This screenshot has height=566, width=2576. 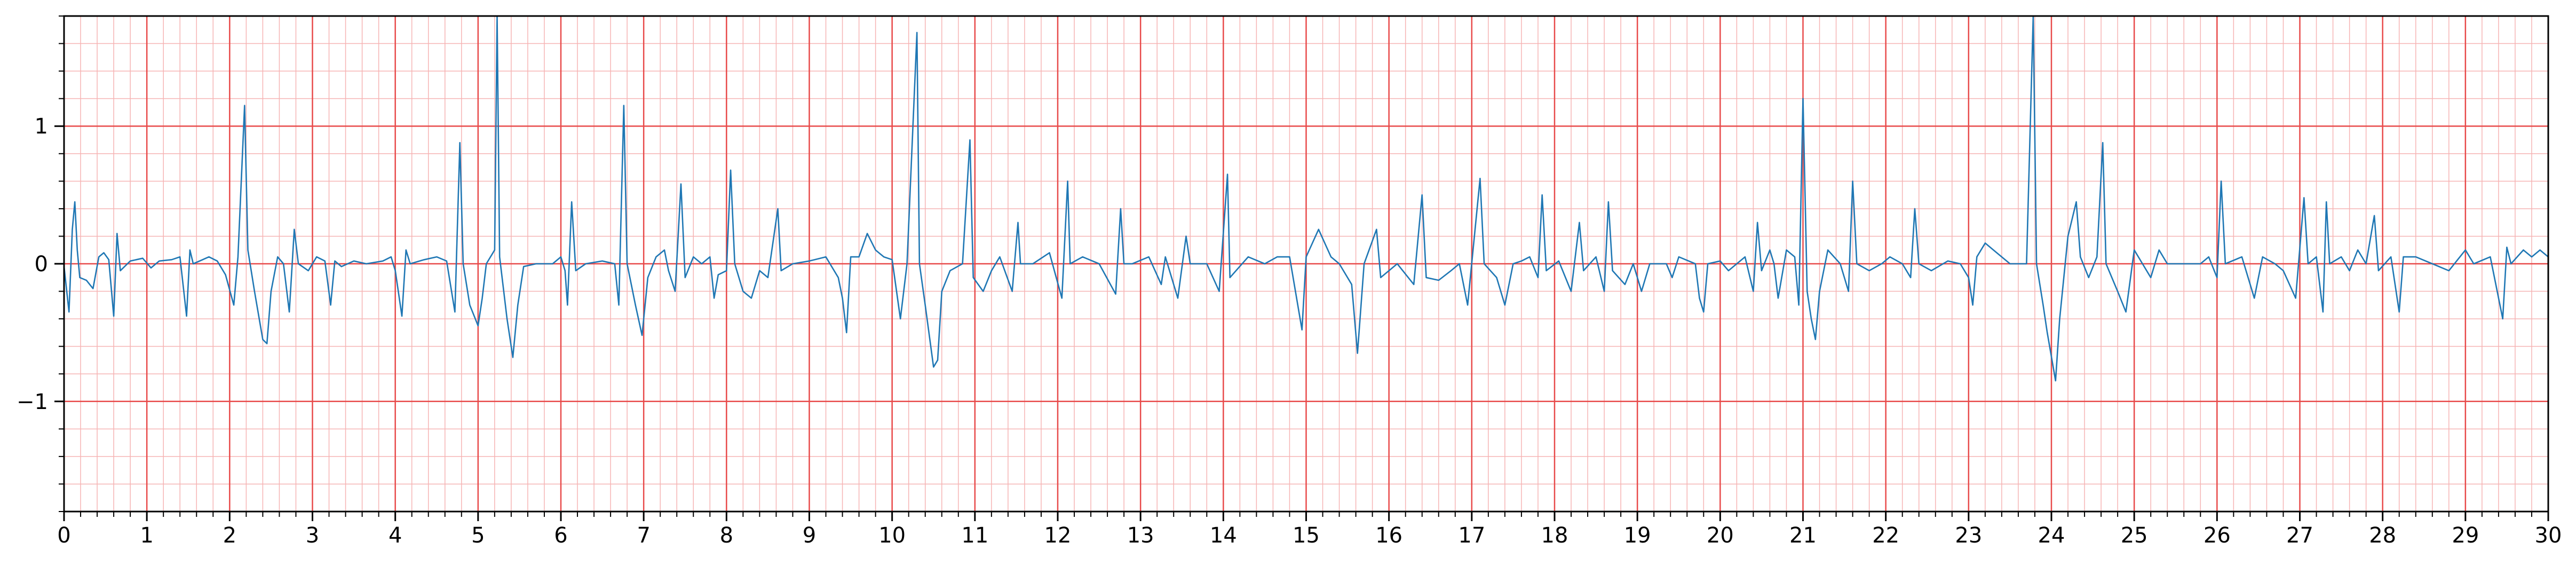 What do you see at coordinates (395, 535) in the screenshot?
I see `x-tick-label: 4` at bounding box center [395, 535].